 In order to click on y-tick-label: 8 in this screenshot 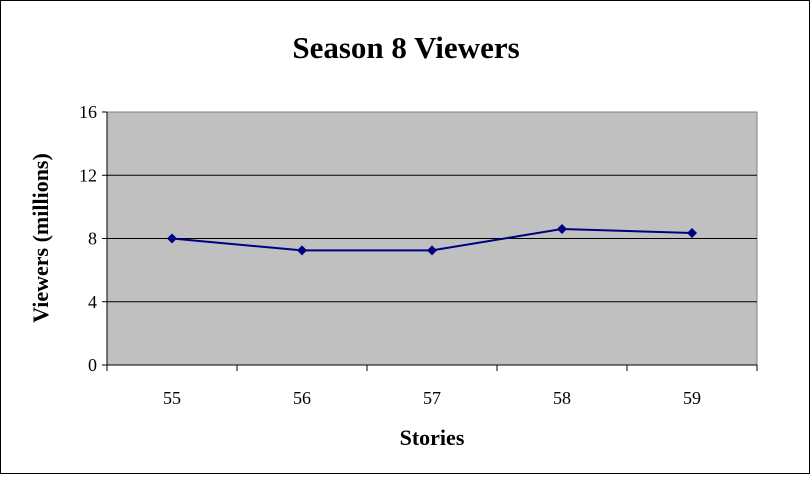, I will do `click(92, 239)`.